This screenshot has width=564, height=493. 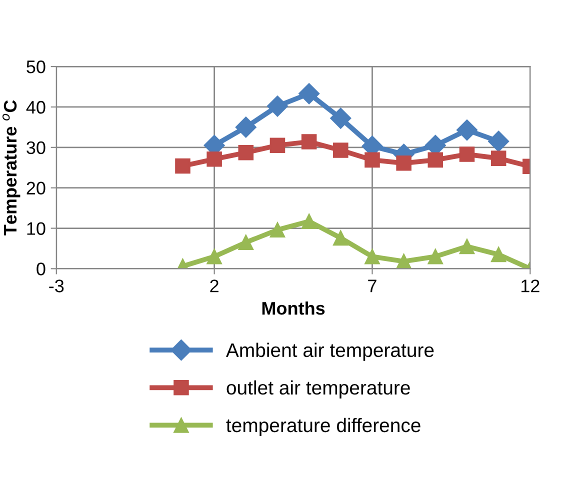 What do you see at coordinates (56, 286) in the screenshot?
I see `x-tick-label: -3` at bounding box center [56, 286].